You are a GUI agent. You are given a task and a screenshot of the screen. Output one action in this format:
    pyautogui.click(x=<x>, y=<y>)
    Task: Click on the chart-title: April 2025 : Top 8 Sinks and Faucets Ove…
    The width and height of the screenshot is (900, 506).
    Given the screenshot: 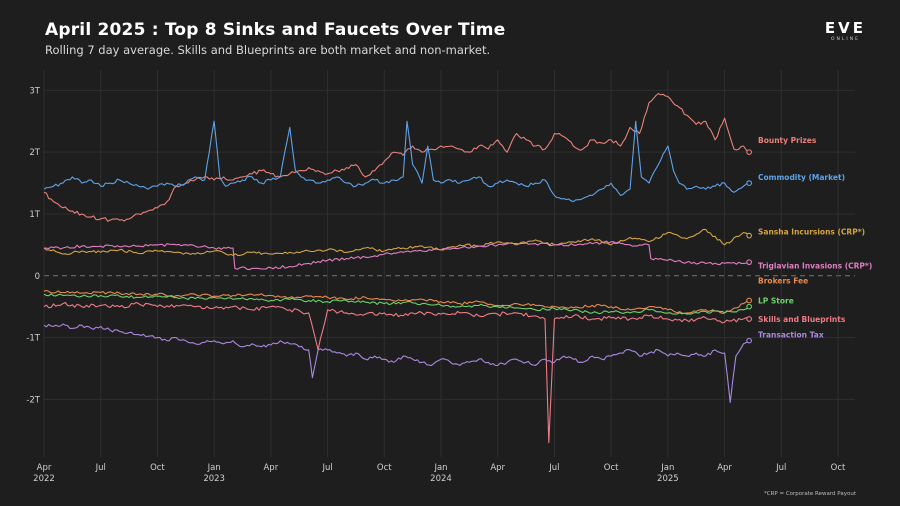 What is the action you would take?
    pyautogui.click(x=275, y=30)
    